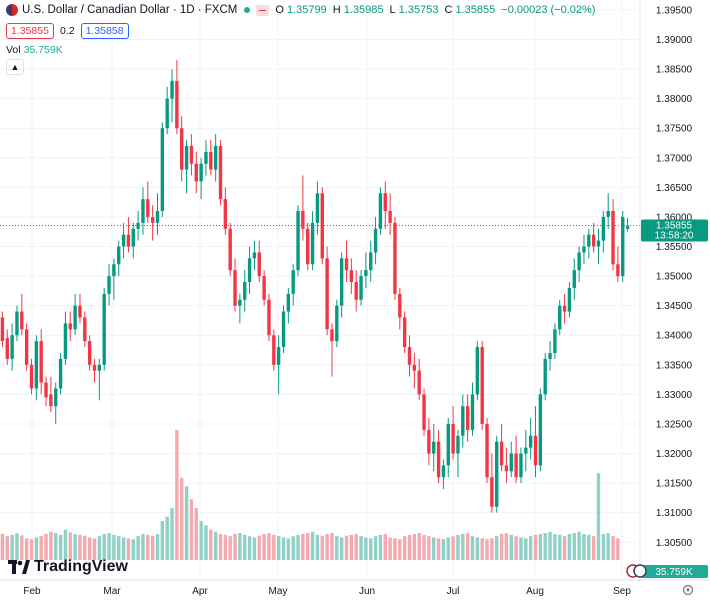  What do you see at coordinates (112, 591) in the screenshot?
I see `time-tick-label: Mar` at bounding box center [112, 591].